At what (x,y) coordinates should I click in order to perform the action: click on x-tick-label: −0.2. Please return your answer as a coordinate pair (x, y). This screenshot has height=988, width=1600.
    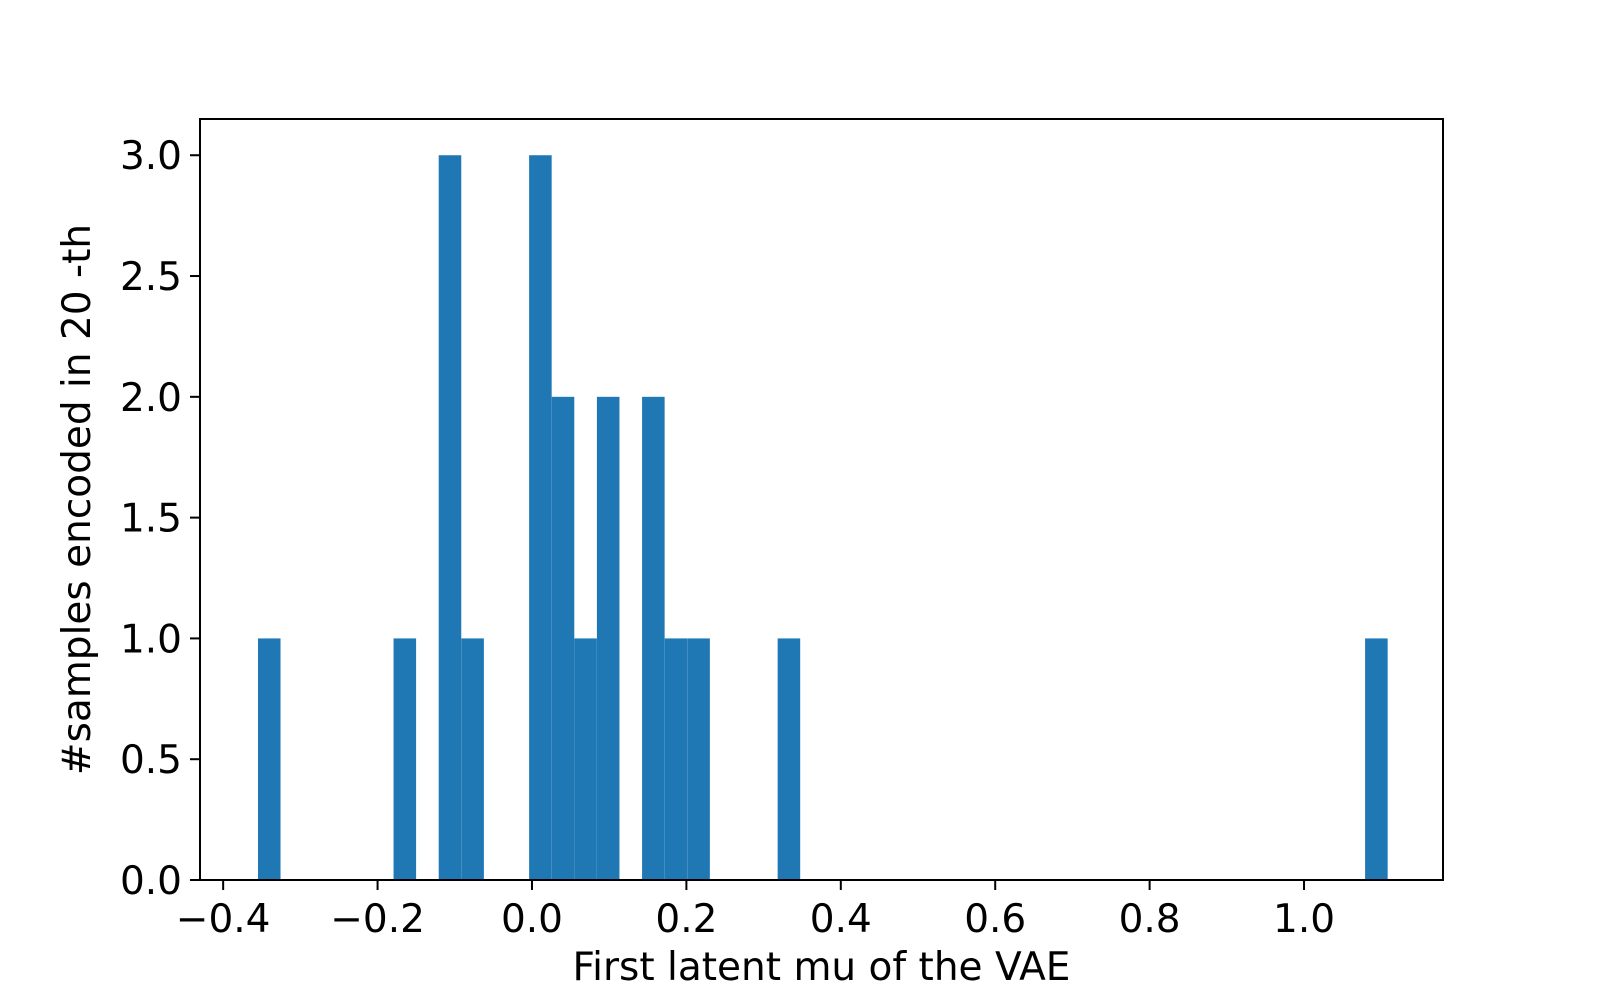
    Looking at the image, I should click on (377, 919).